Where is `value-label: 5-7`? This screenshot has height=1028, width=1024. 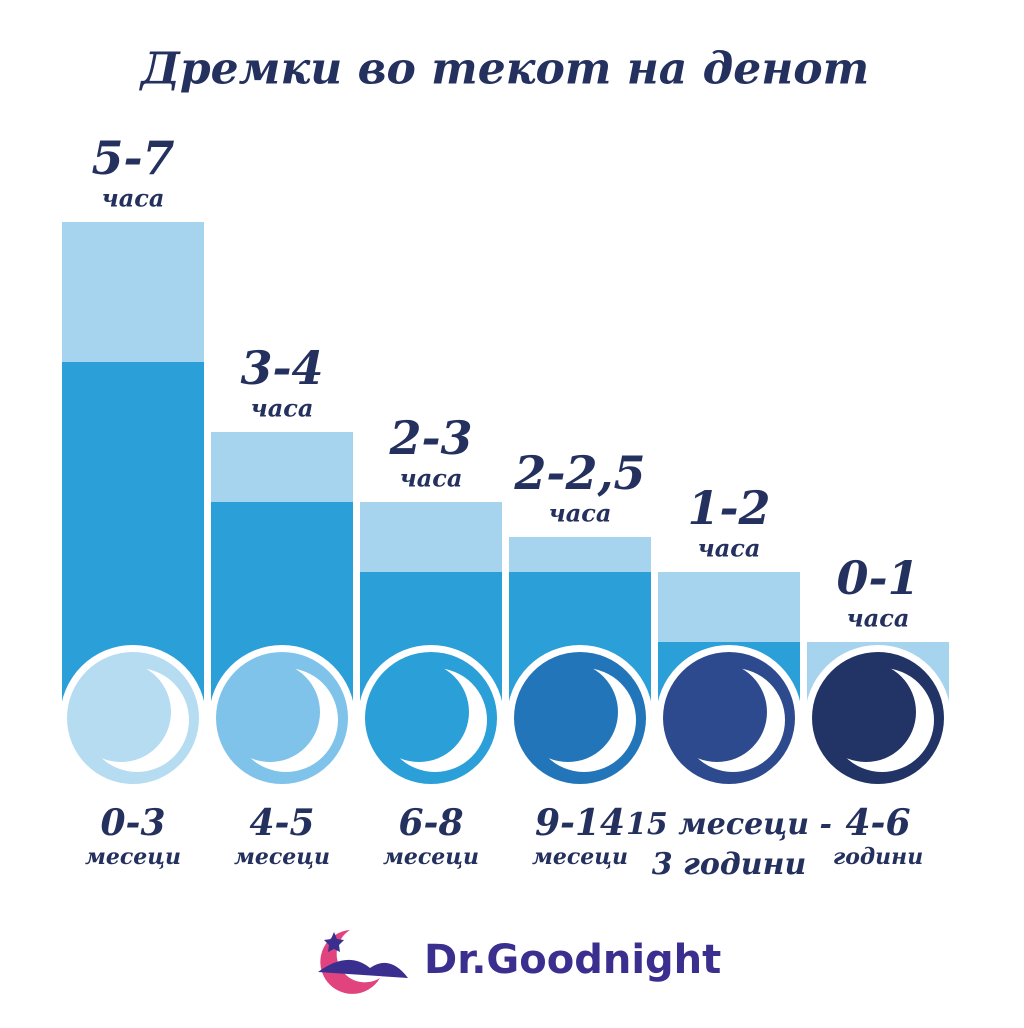
value-label: 5-7 is located at coordinates (132, 158).